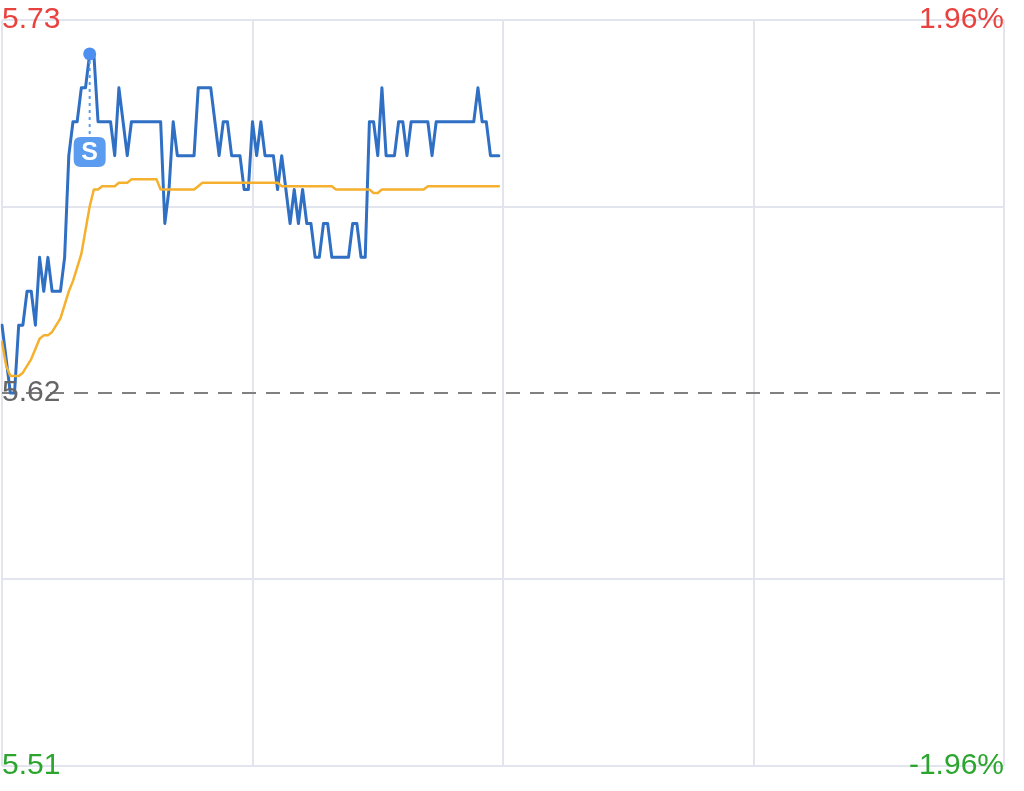 Image resolution: width=1024 pixels, height=791 pixels. I want to click on y2-tick-label: -1.96%, so click(956, 764).